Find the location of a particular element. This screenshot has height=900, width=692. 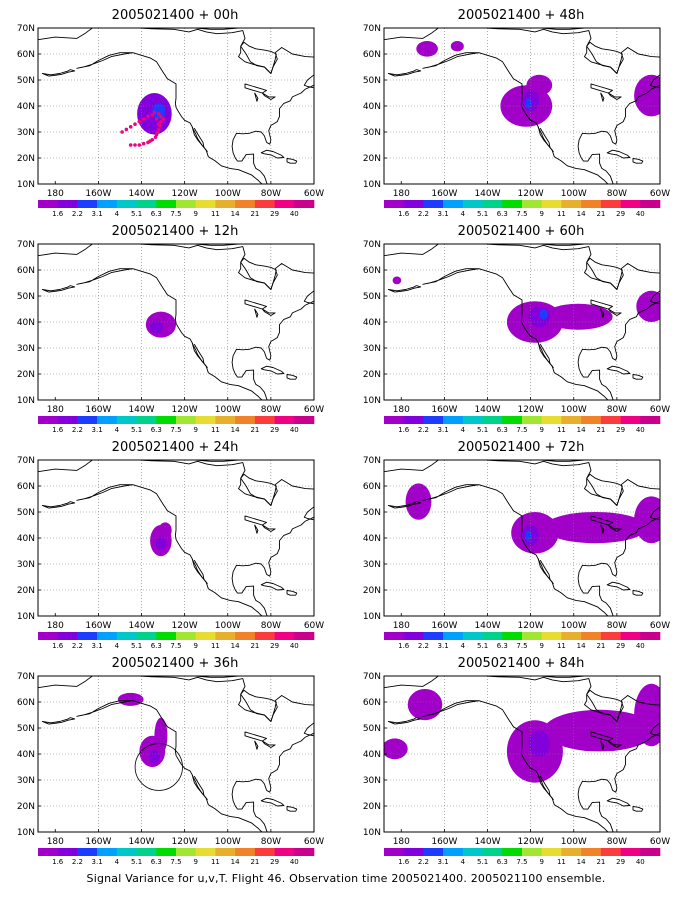

plot-area is located at coordinates (522, 538).